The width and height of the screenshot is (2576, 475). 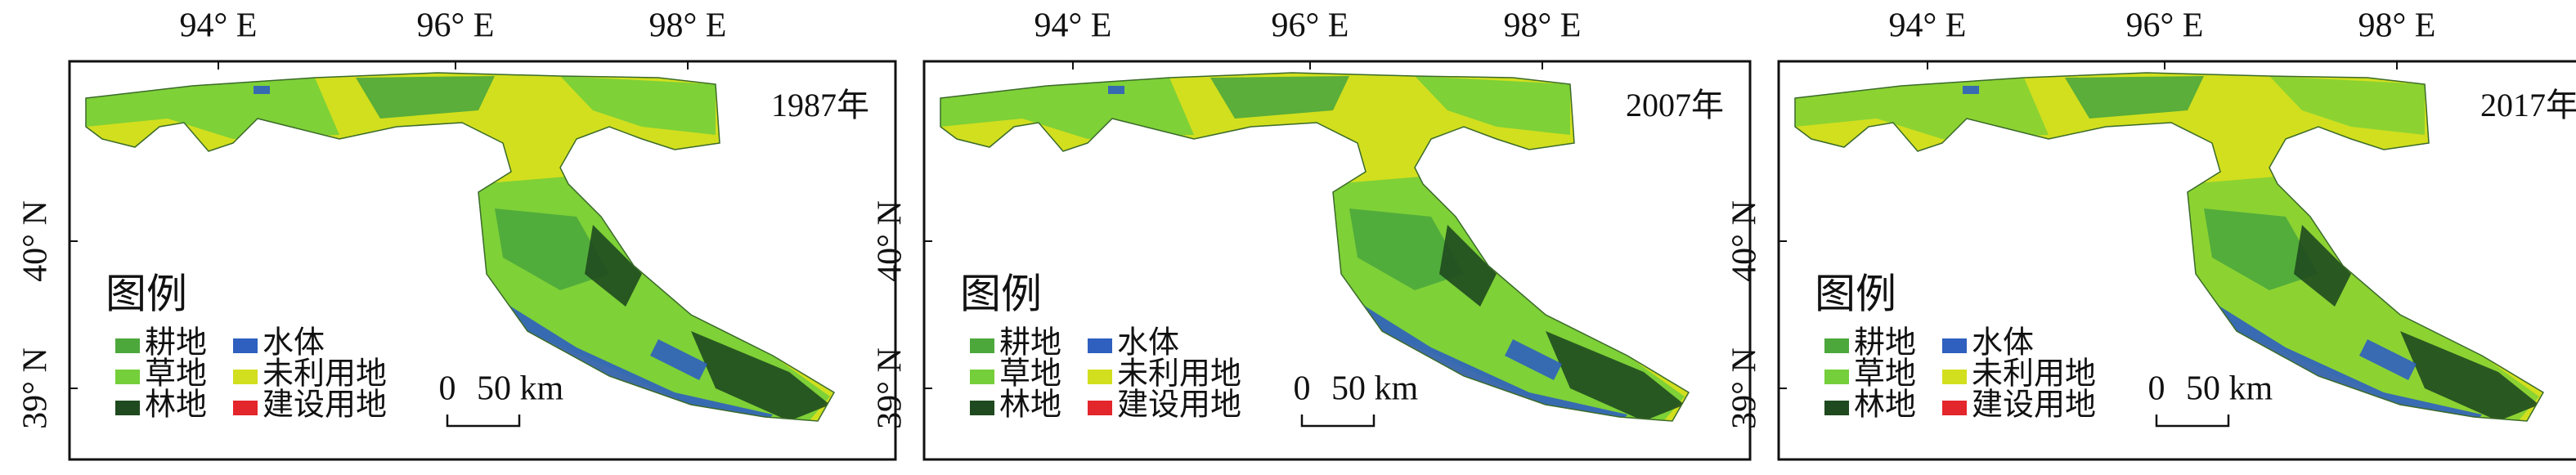 What do you see at coordinates (2528, 105) in the screenshot?
I see `year-label: 2017年` at bounding box center [2528, 105].